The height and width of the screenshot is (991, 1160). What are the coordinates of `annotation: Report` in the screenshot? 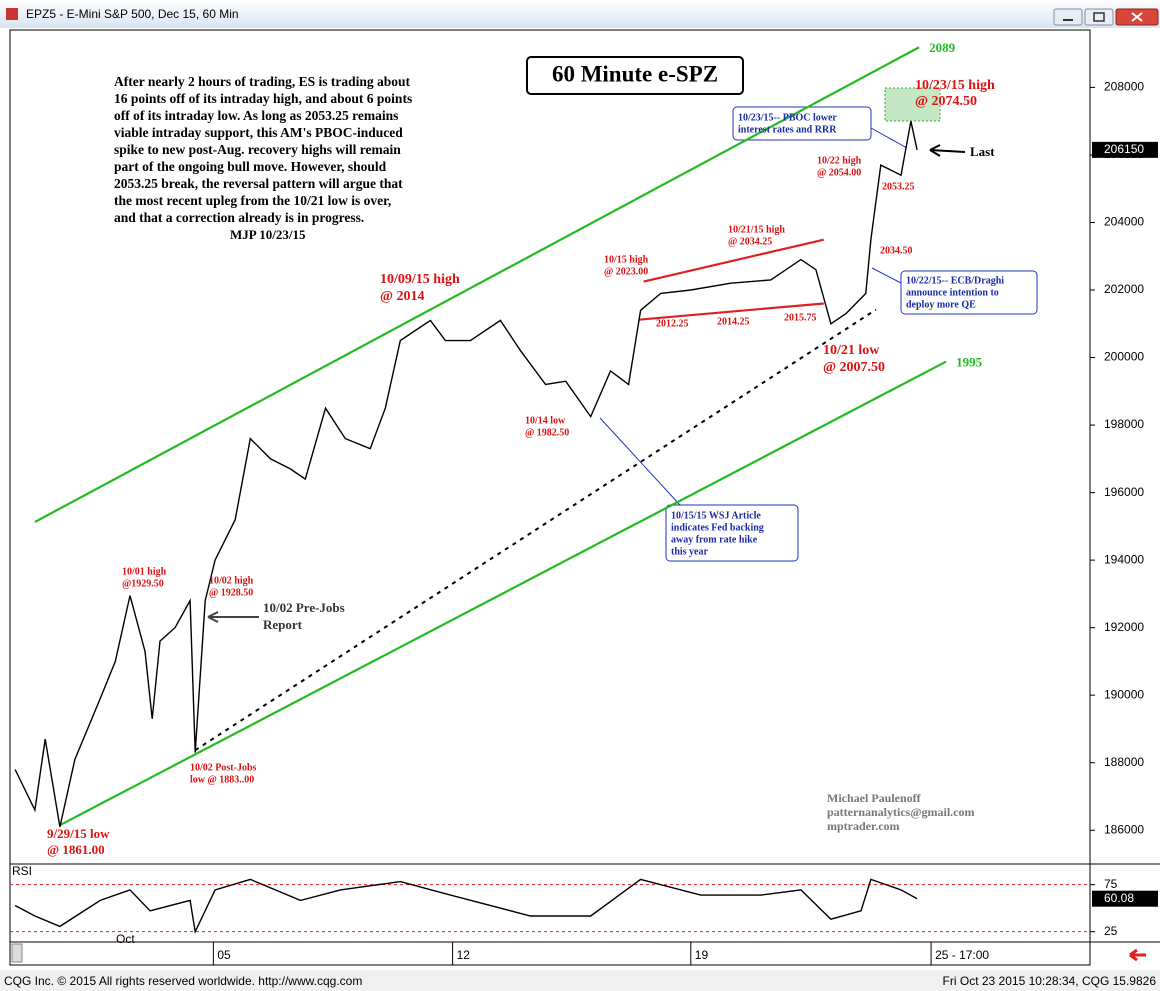 It's located at (283, 624).